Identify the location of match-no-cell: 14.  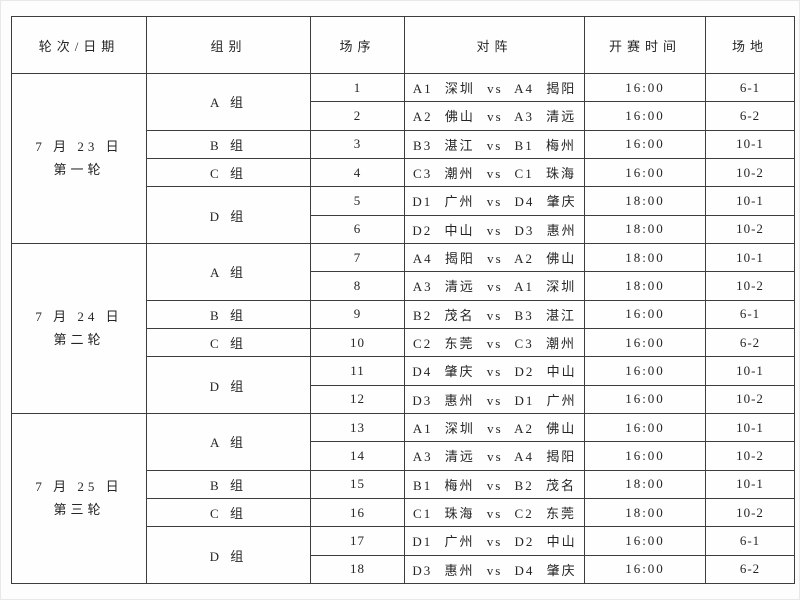
(357, 456).